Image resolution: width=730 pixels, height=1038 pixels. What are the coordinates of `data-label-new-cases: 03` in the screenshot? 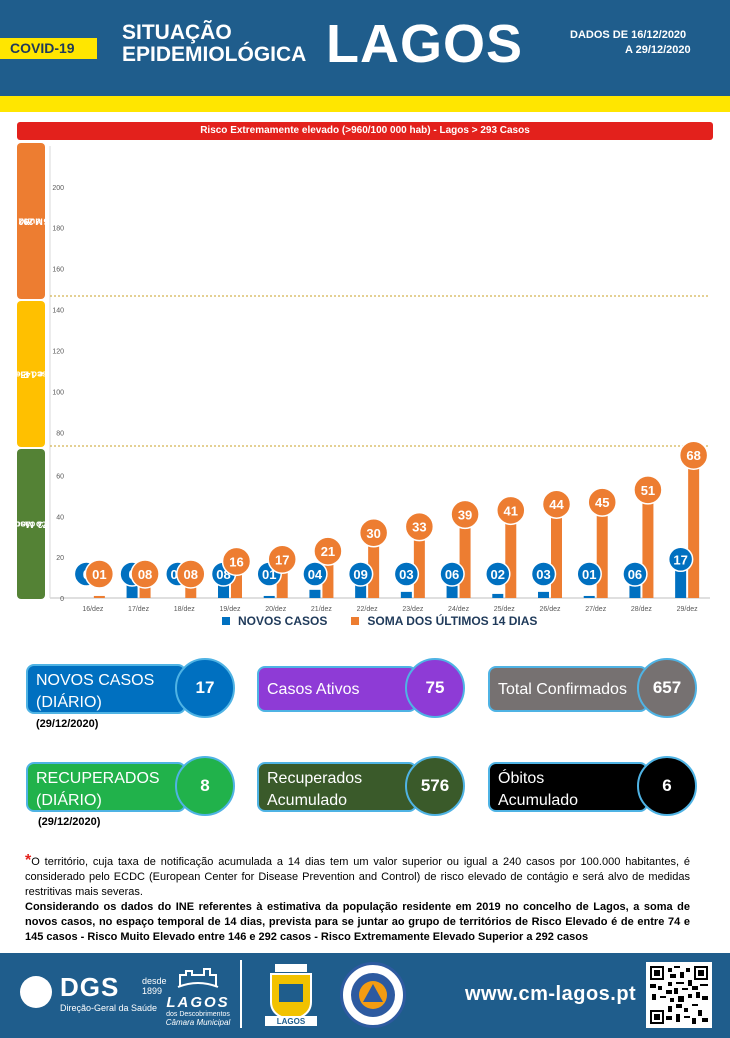 It's located at (406, 574).